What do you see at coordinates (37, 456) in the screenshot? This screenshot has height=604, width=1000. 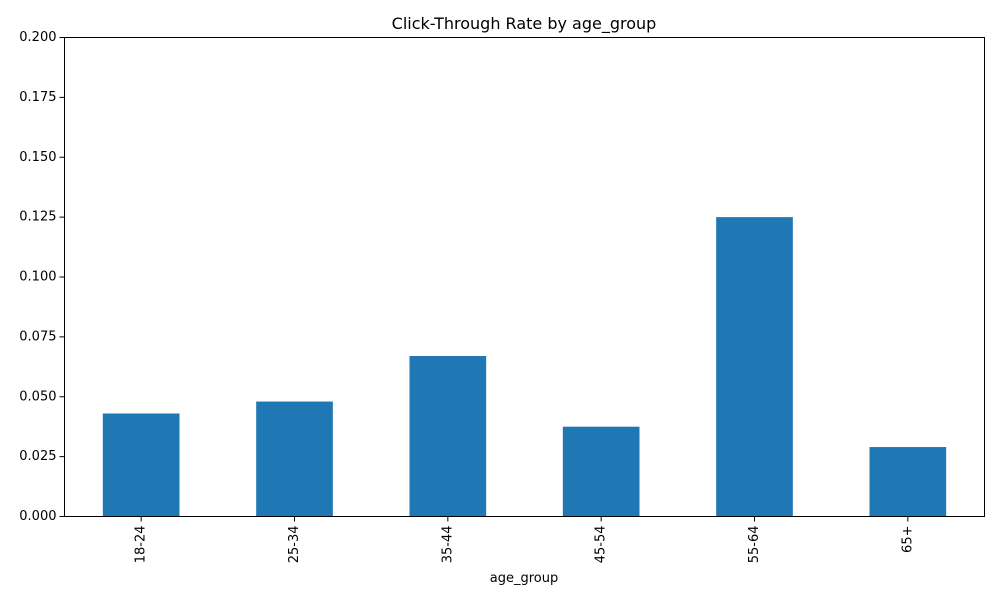 I see `y-tick-label: 0.025` at bounding box center [37, 456].